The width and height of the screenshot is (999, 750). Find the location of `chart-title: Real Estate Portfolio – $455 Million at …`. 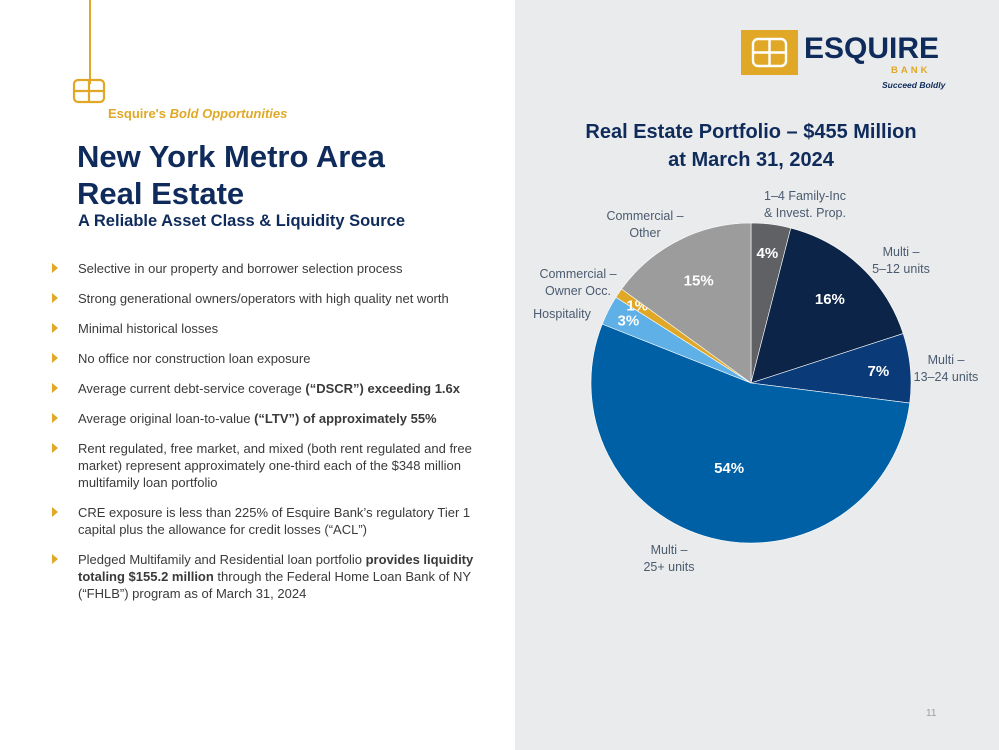

chart-title: Real Estate Portfolio – $455 Million at … is located at coordinates (751, 146).